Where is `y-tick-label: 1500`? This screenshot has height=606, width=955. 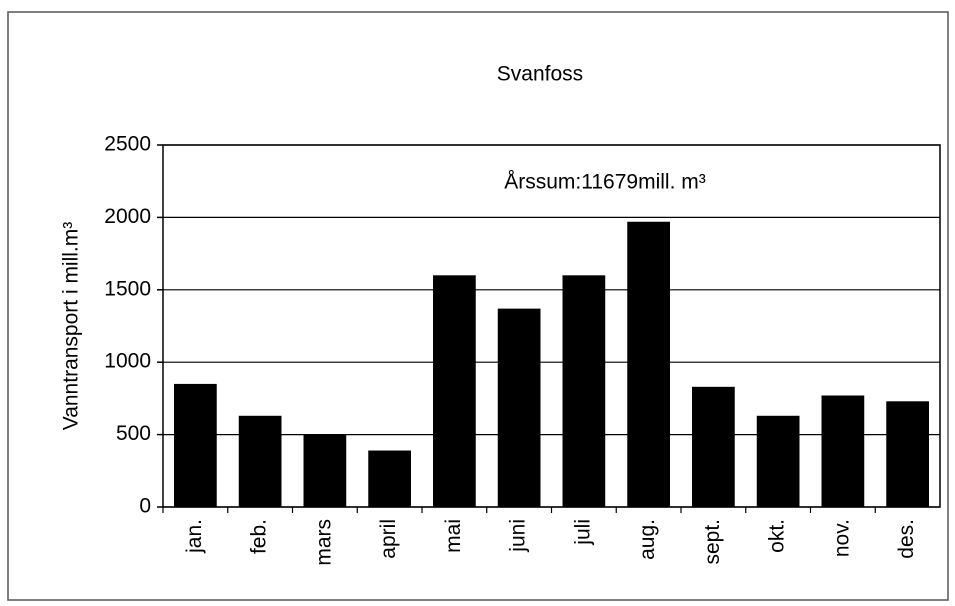
y-tick-label: 1500 is located at coordinates (127, 288).